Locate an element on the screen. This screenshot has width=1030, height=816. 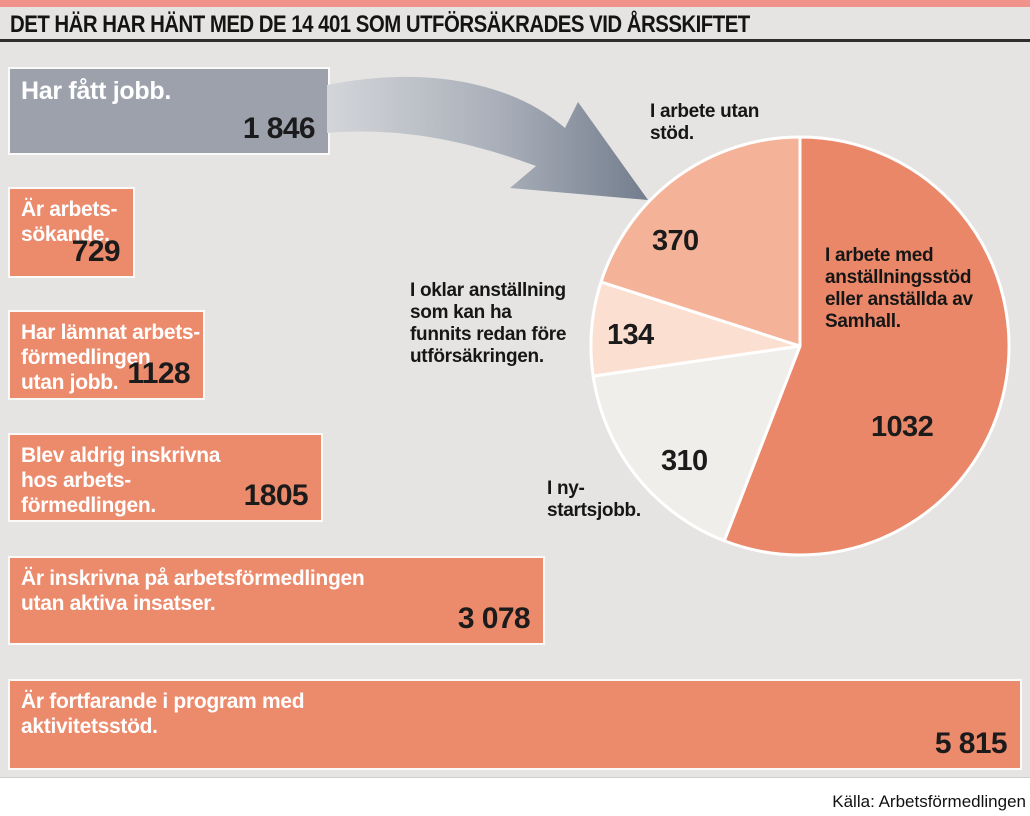
title-rule is located at coordinates (515, 40).